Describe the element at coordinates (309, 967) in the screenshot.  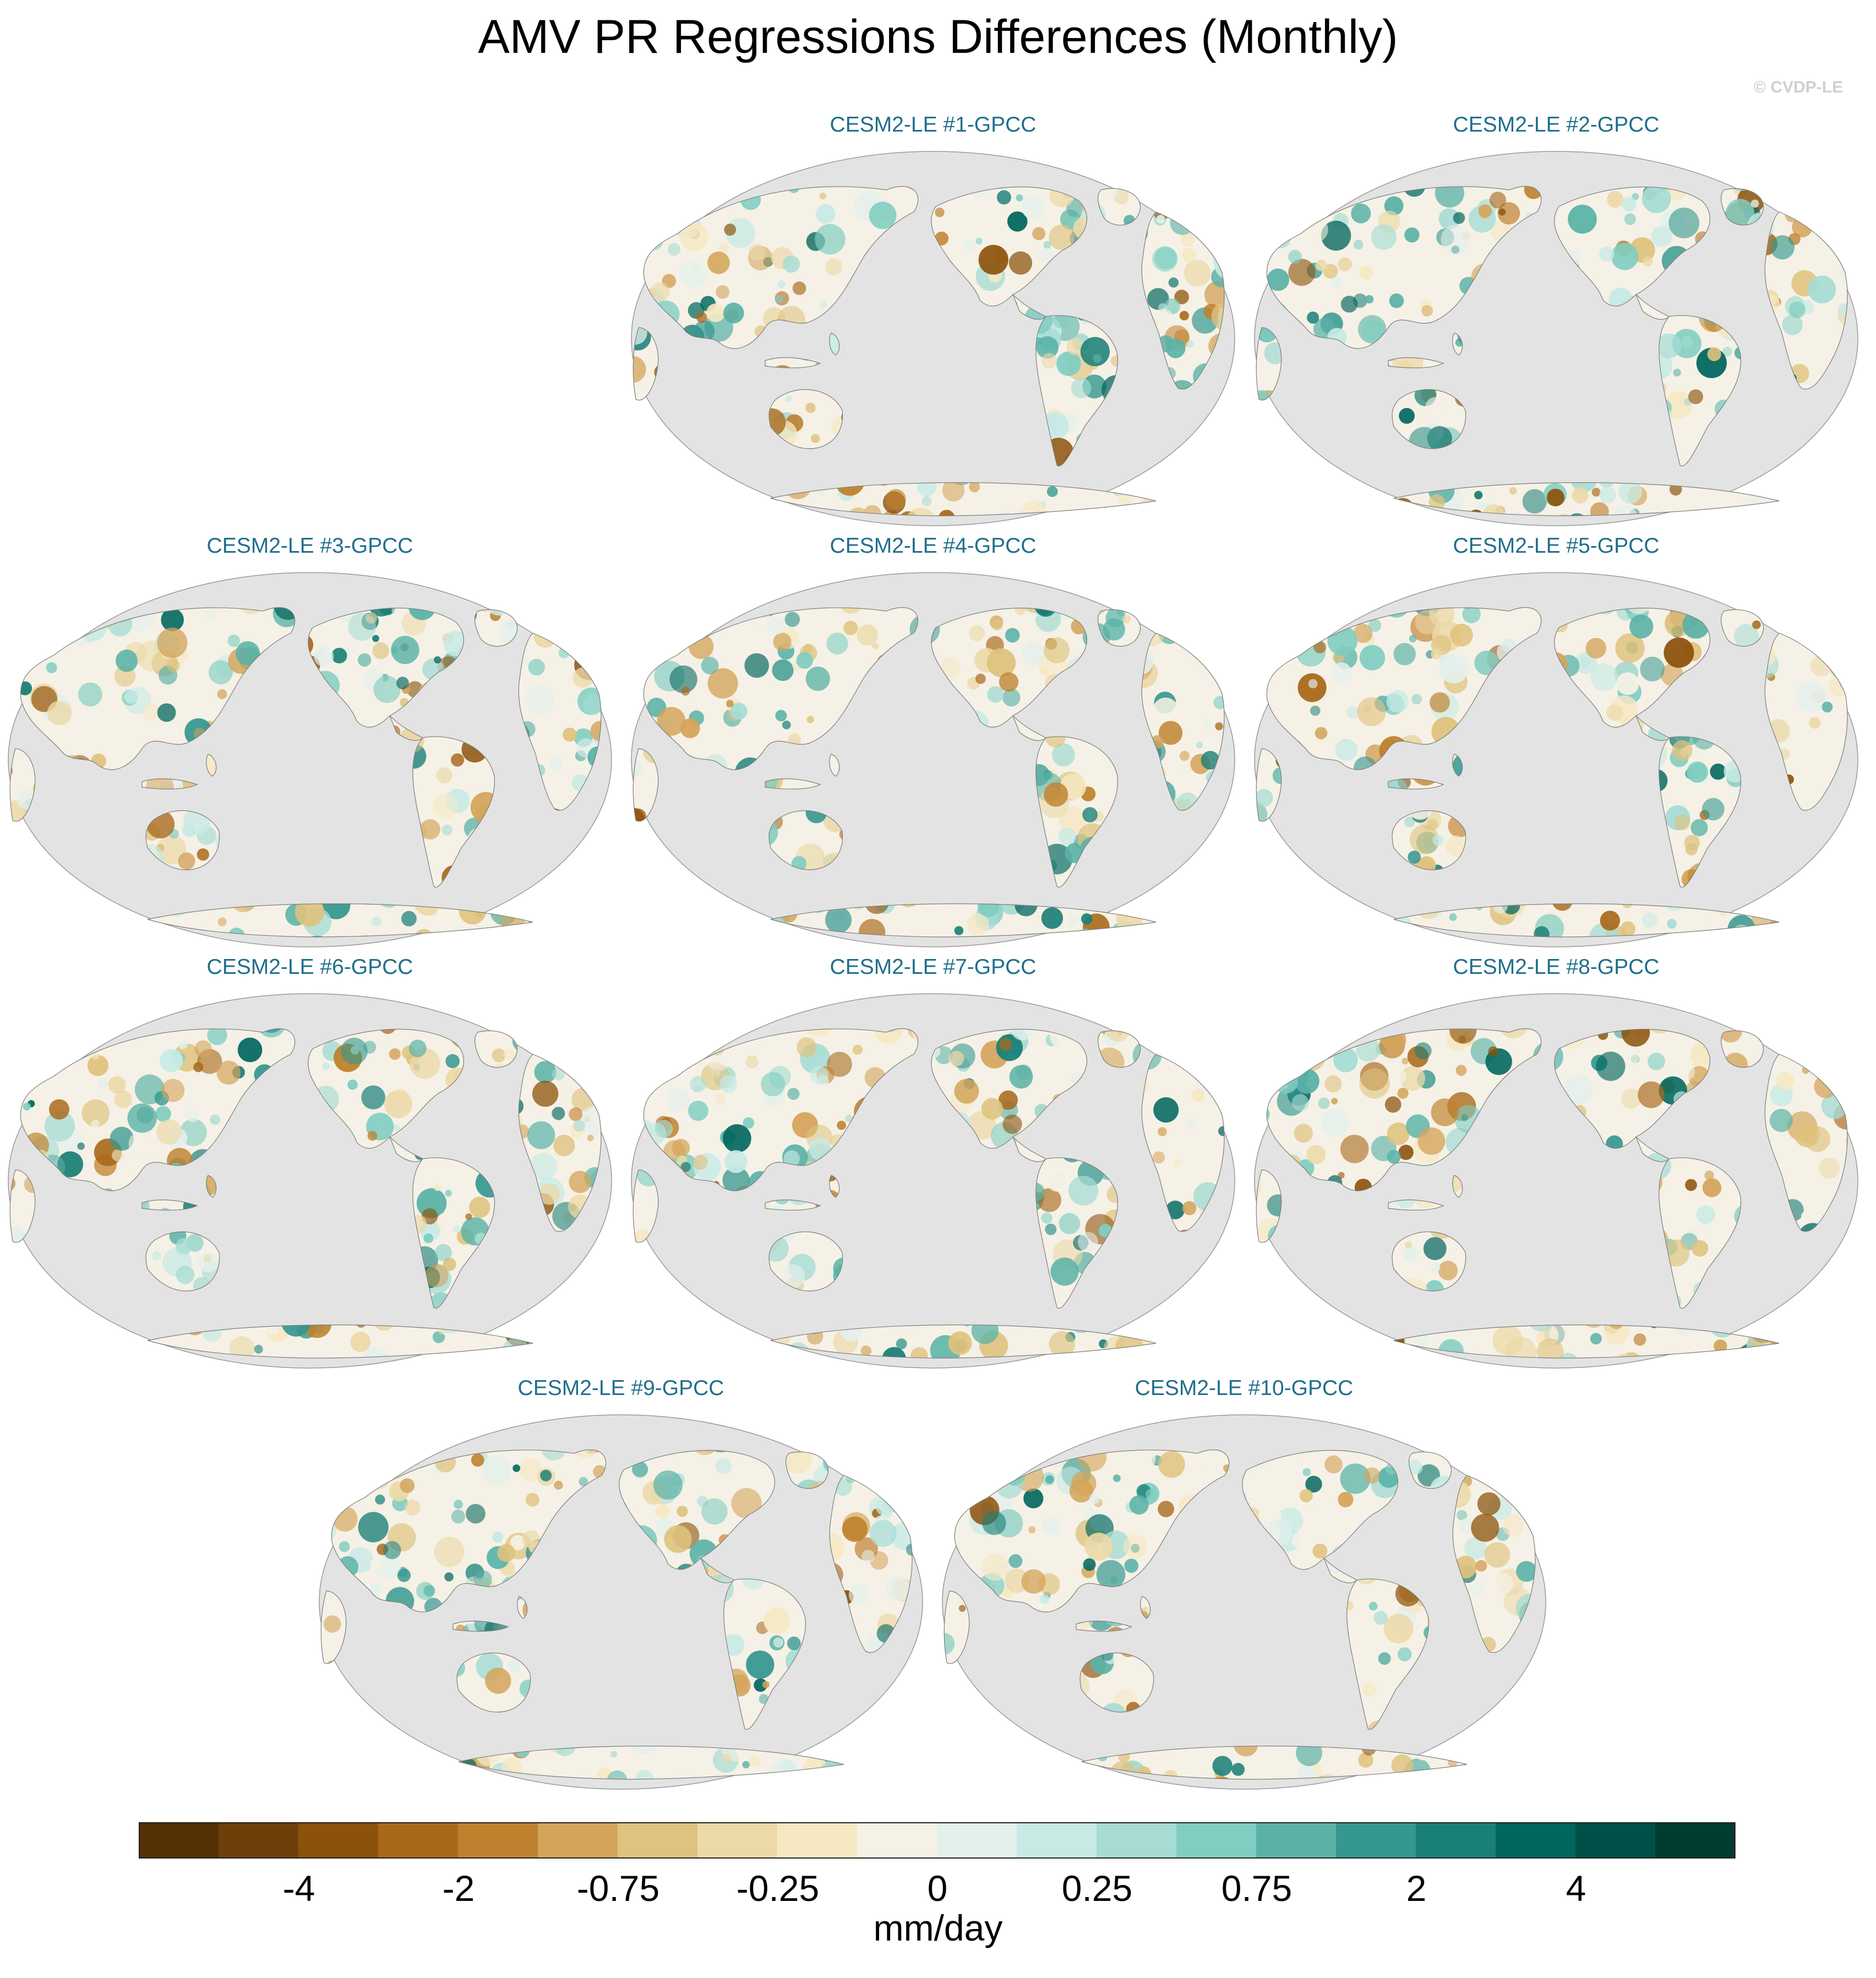
I see `panel-title: CESM2-LE #6-GPCC` at that location.